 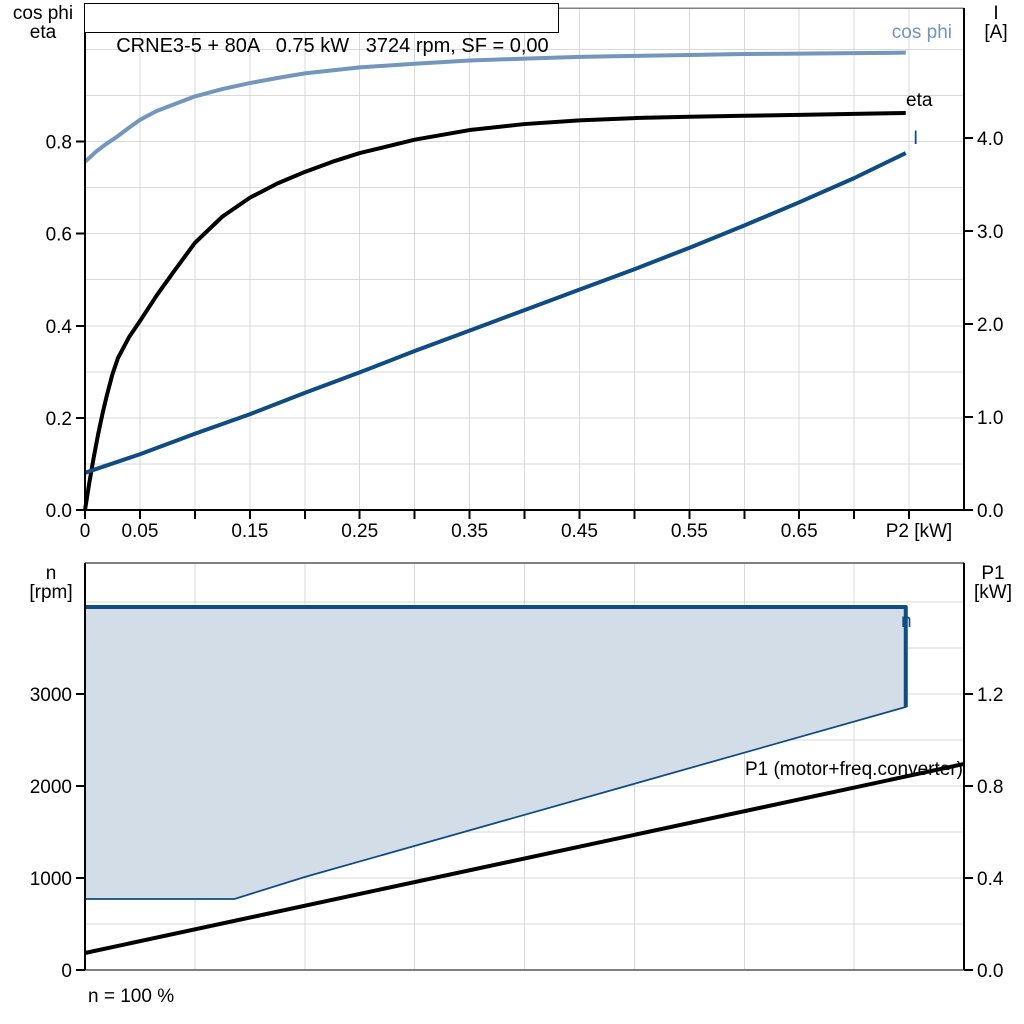 I want to click on svg-text: 0.45, so click(x=579, y=531).